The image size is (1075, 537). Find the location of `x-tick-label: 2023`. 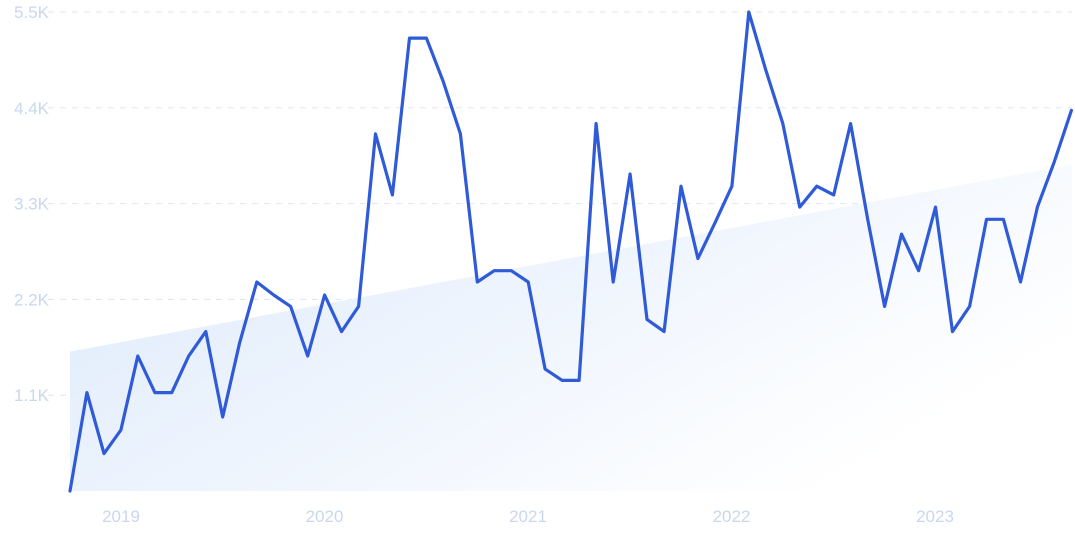

x-tick-label: 2023 is located at coordinates (935, 516).